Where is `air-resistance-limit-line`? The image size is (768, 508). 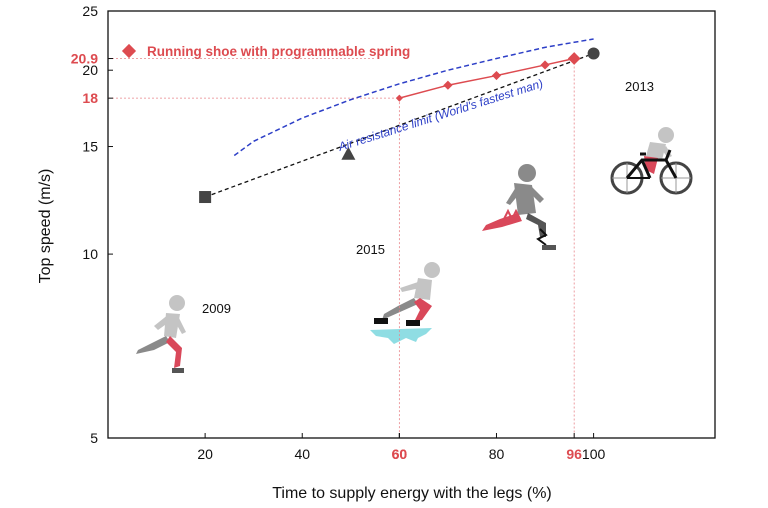 air-resistance-limit-line is located at coordinates (413, 97).